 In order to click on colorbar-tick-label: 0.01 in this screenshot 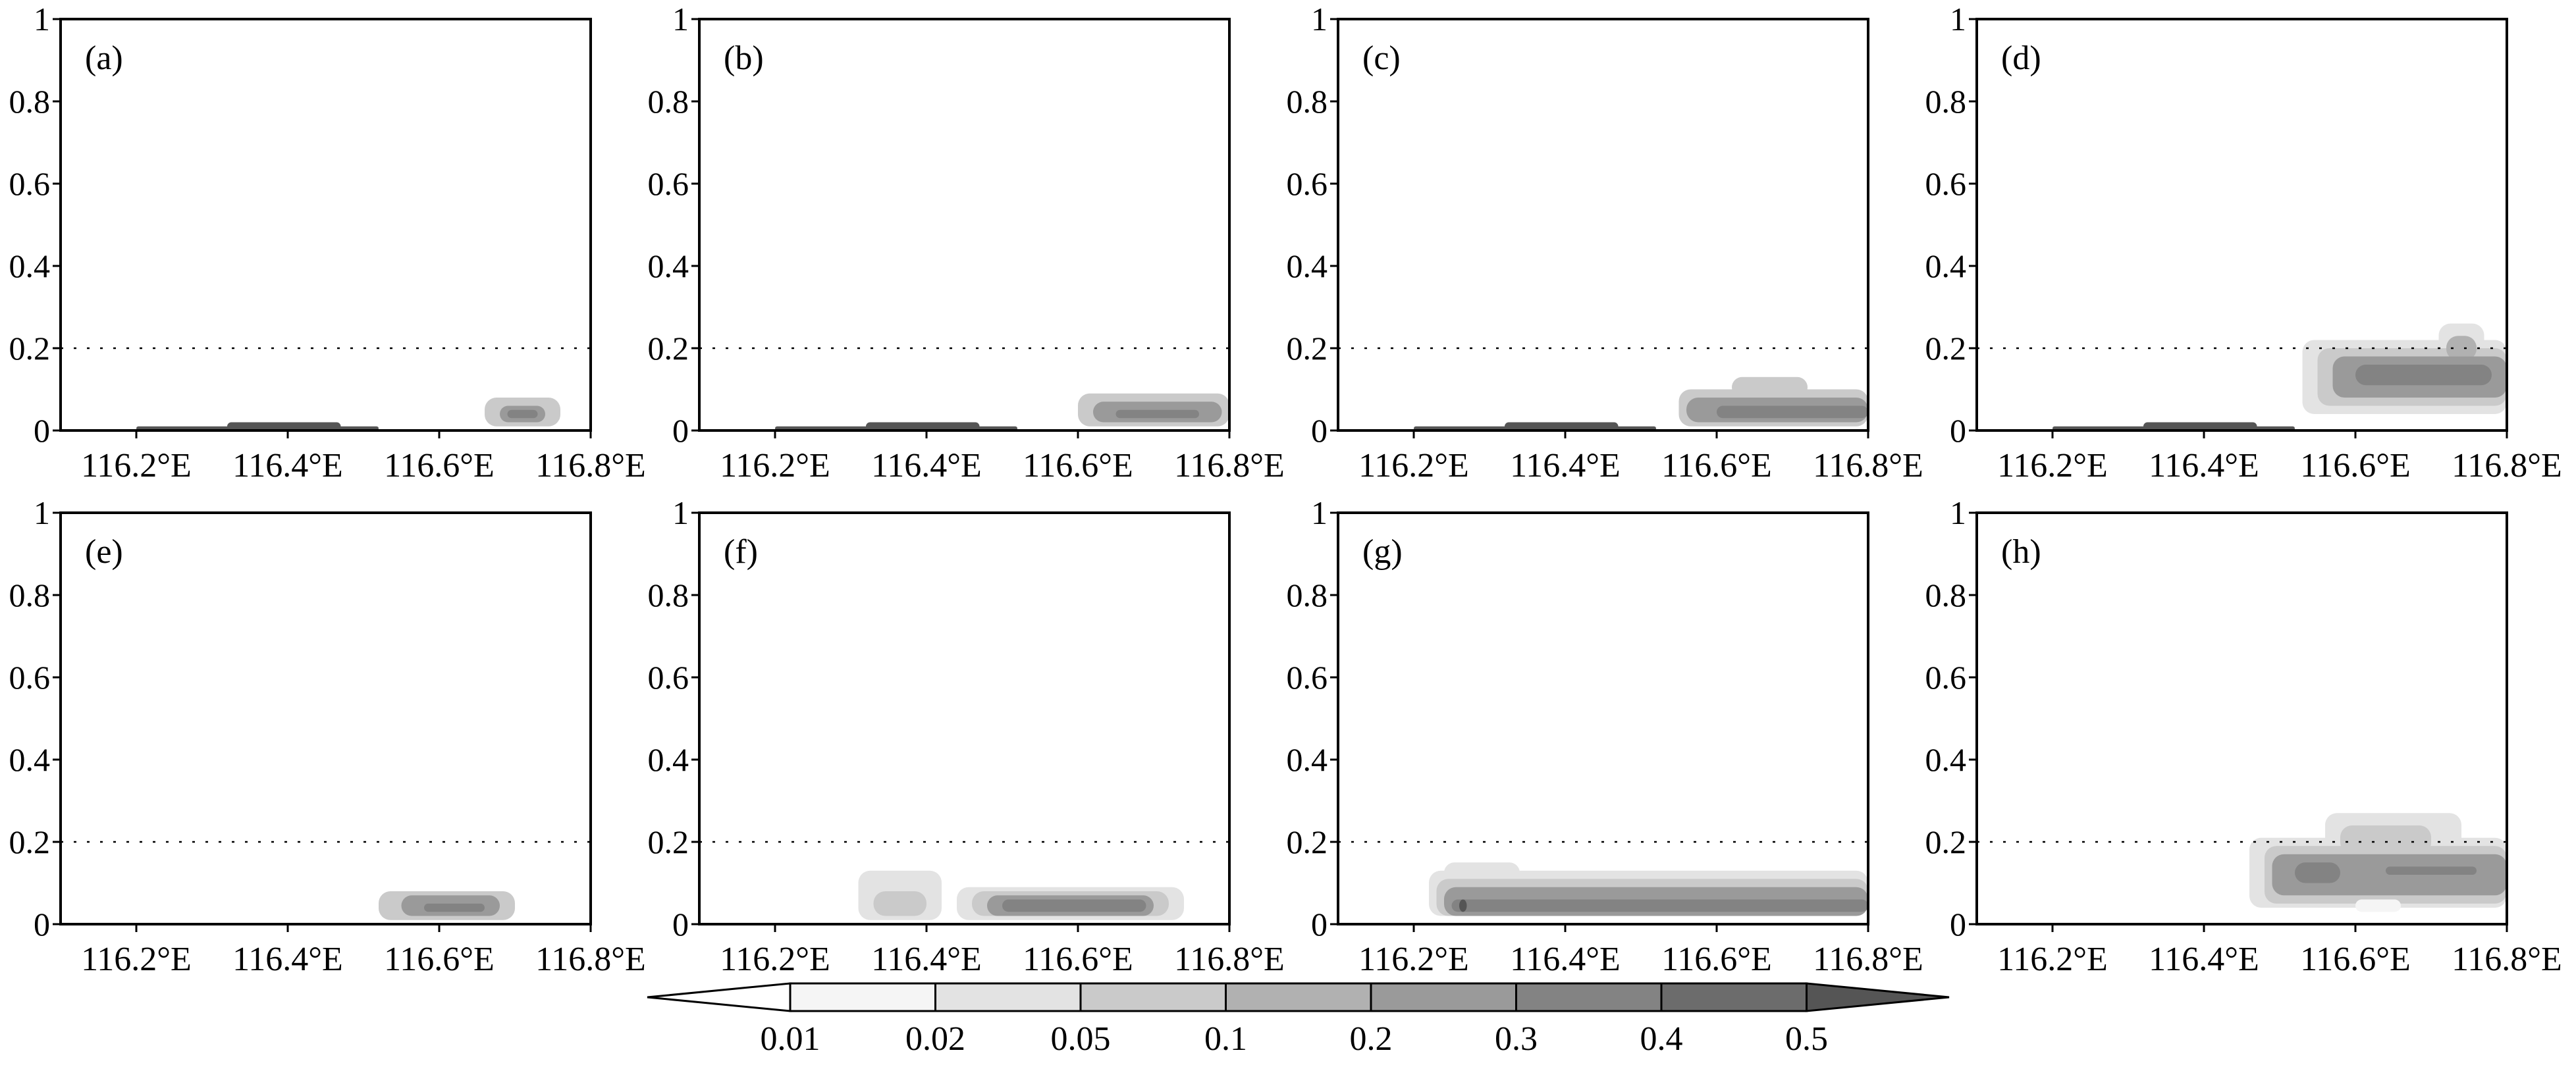, I will do `click(790, 1039)`.